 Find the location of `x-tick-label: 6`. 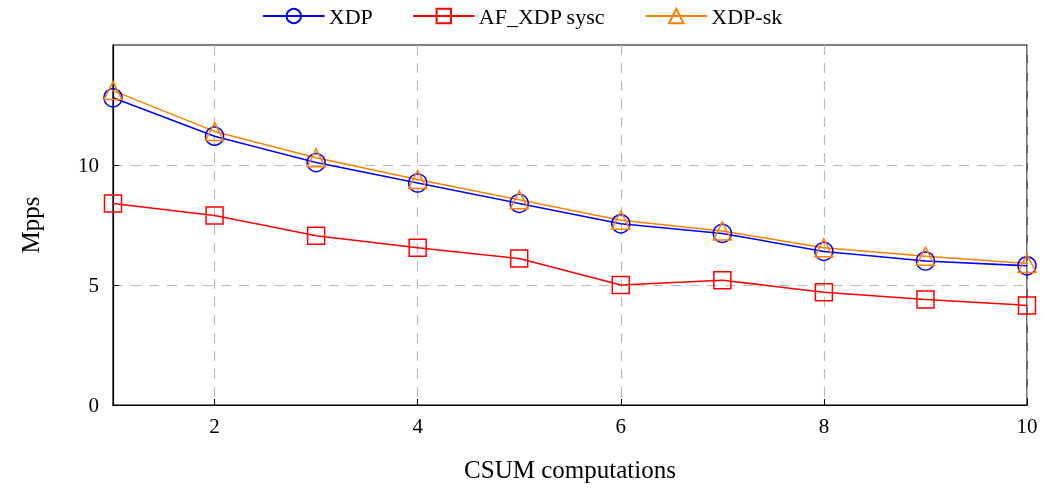

x-tick-label: 6 is located at coordinates (621, 425).